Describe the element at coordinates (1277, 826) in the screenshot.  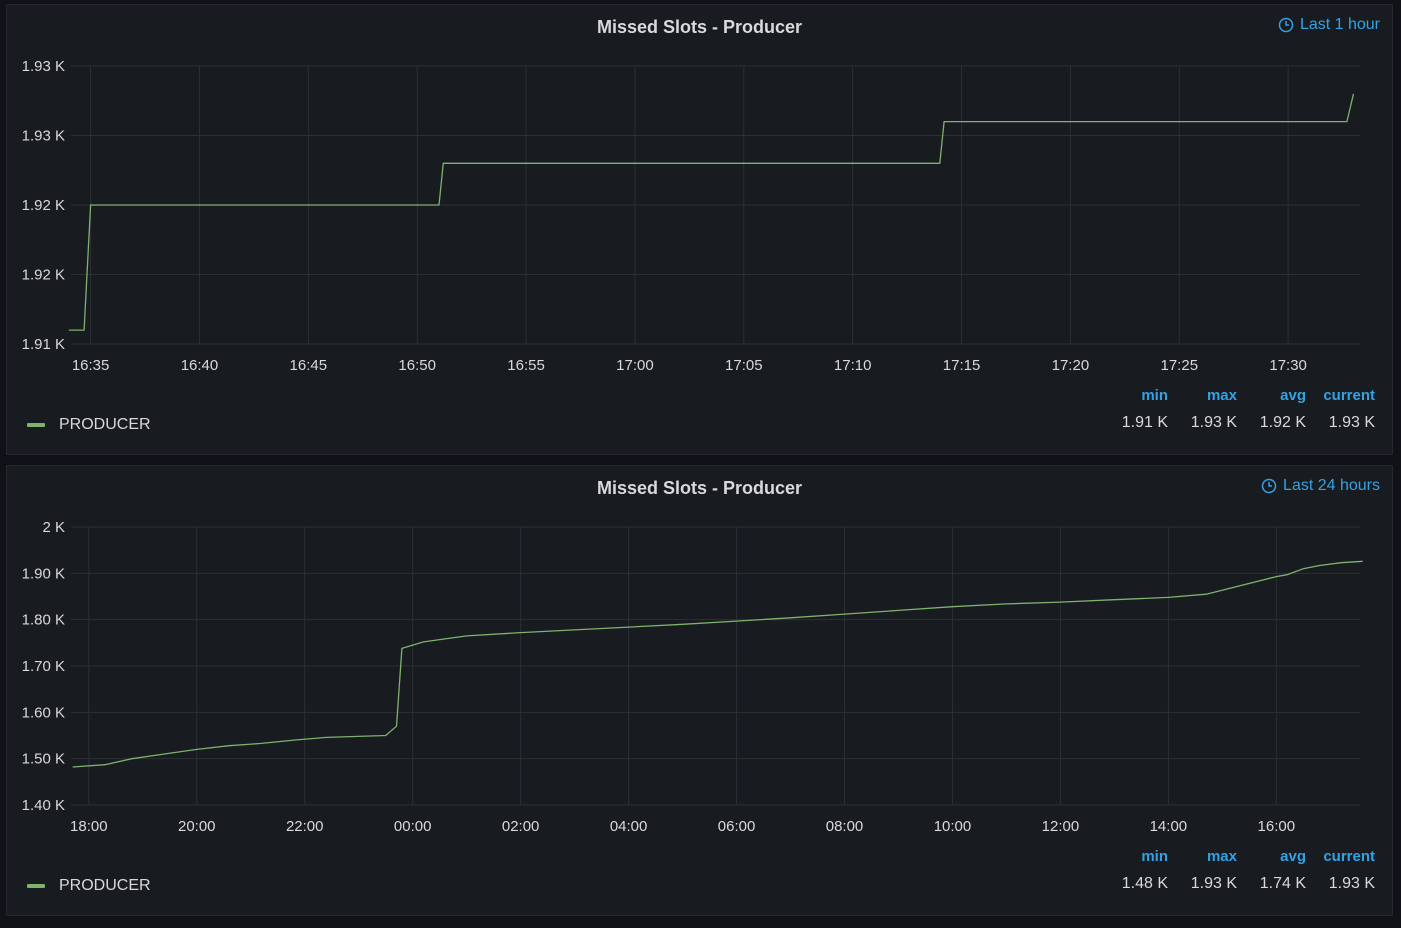
I see `x-tick-label: 16:00` at that location.